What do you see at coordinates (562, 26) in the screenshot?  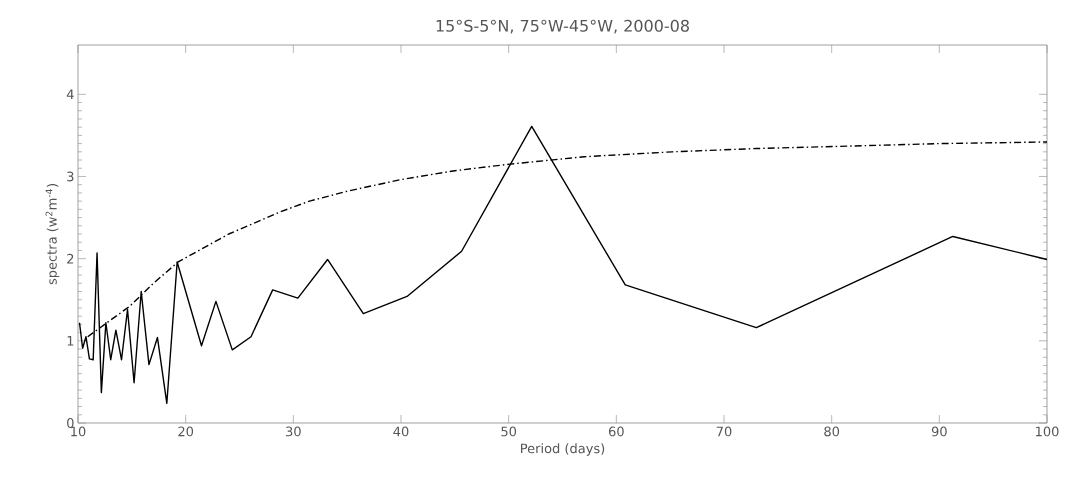 I see `chart-title: 15°S-5°N, 75°W-45°W, 2000-08` at bounding box center [562, 26].